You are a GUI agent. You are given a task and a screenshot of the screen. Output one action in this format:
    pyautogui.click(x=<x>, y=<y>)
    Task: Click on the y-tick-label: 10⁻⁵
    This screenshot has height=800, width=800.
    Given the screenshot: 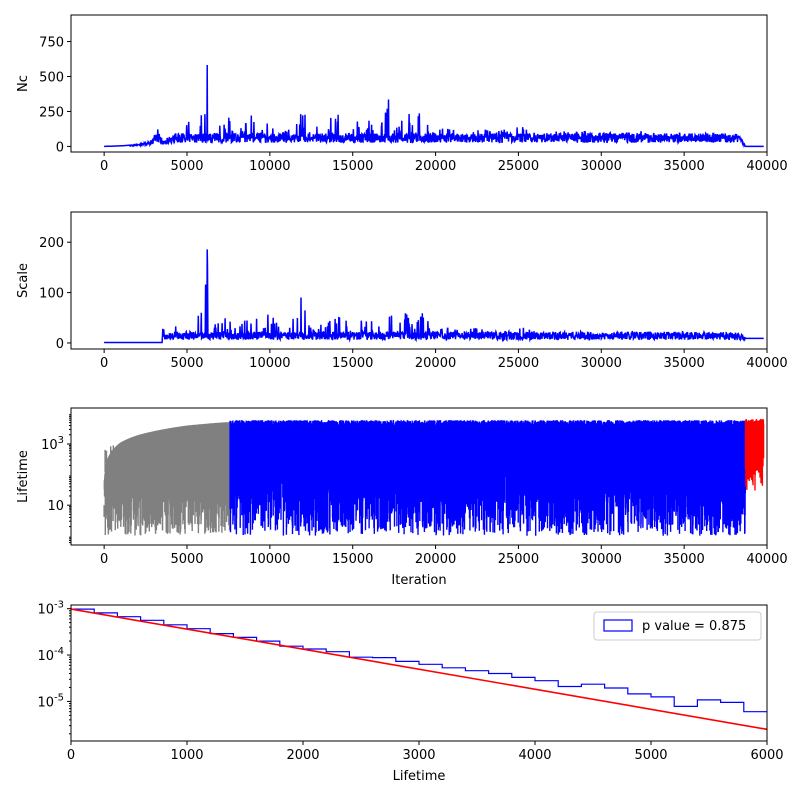 What is the action you would take?
    pyautogui.click(x=50, y=701)
    